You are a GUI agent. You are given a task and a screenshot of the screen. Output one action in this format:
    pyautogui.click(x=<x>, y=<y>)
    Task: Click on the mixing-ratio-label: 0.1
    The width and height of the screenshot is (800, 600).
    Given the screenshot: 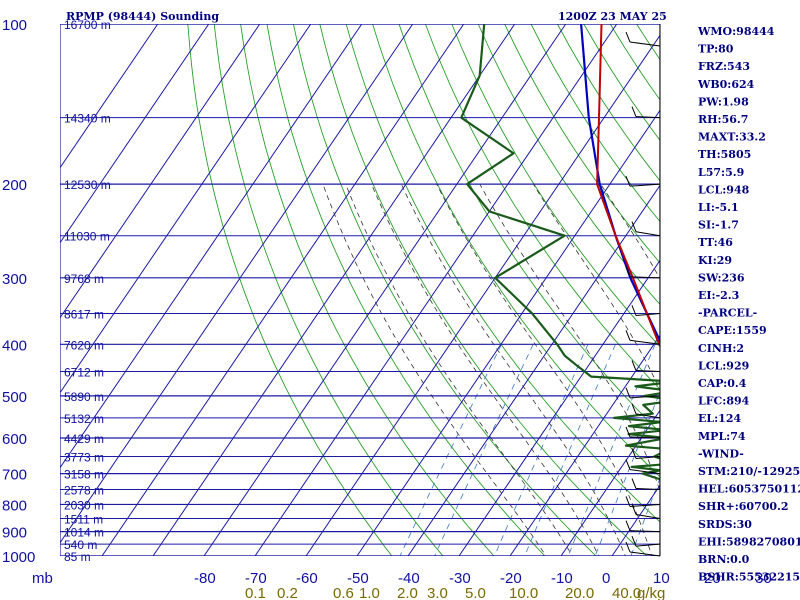 What is the action you would take?
    pyautogui.click(x=255, y=592)
    